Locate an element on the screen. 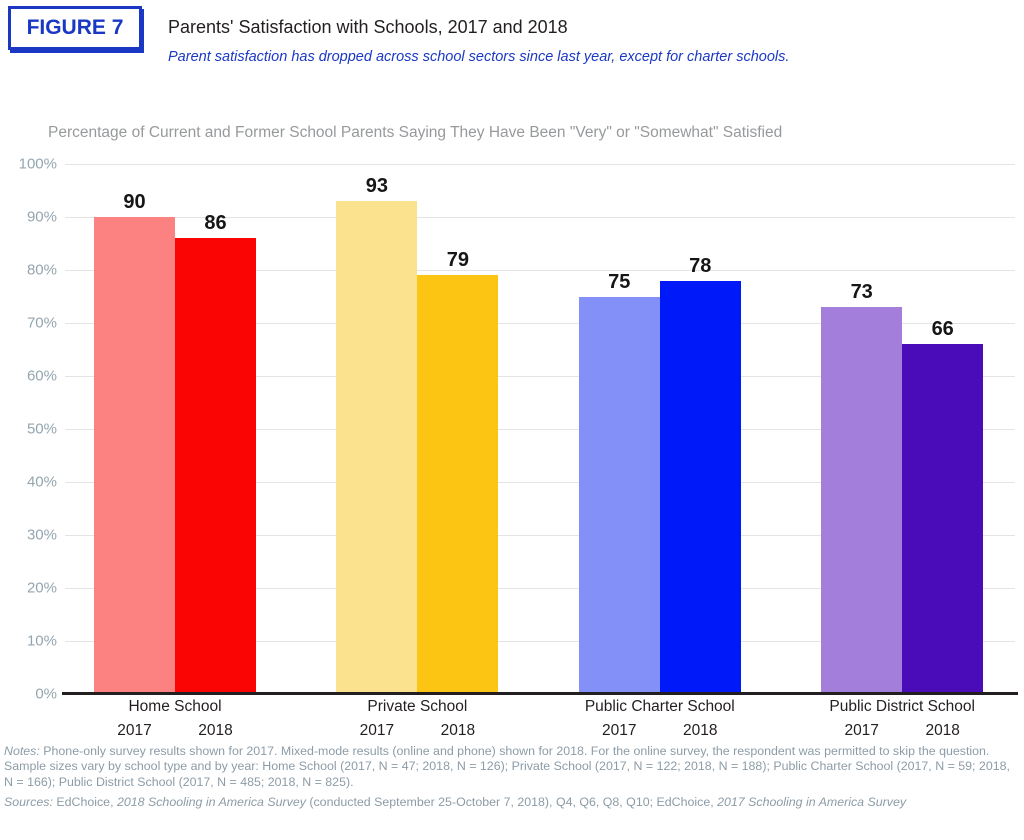  y-tick-label-0: 0% is located at coordinates (46, 694).